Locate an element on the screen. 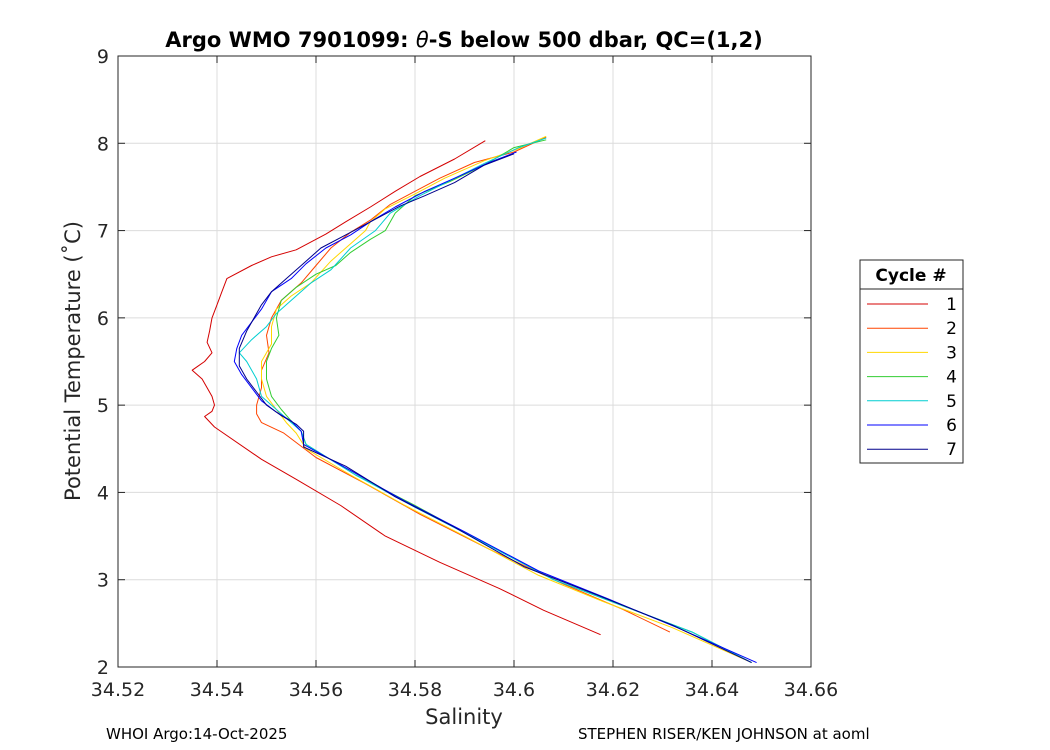 This screenshot has width=1050, height=750. footer-source: WHOI Argo:14-Oct-2025 is located at coordinates (197, 734).